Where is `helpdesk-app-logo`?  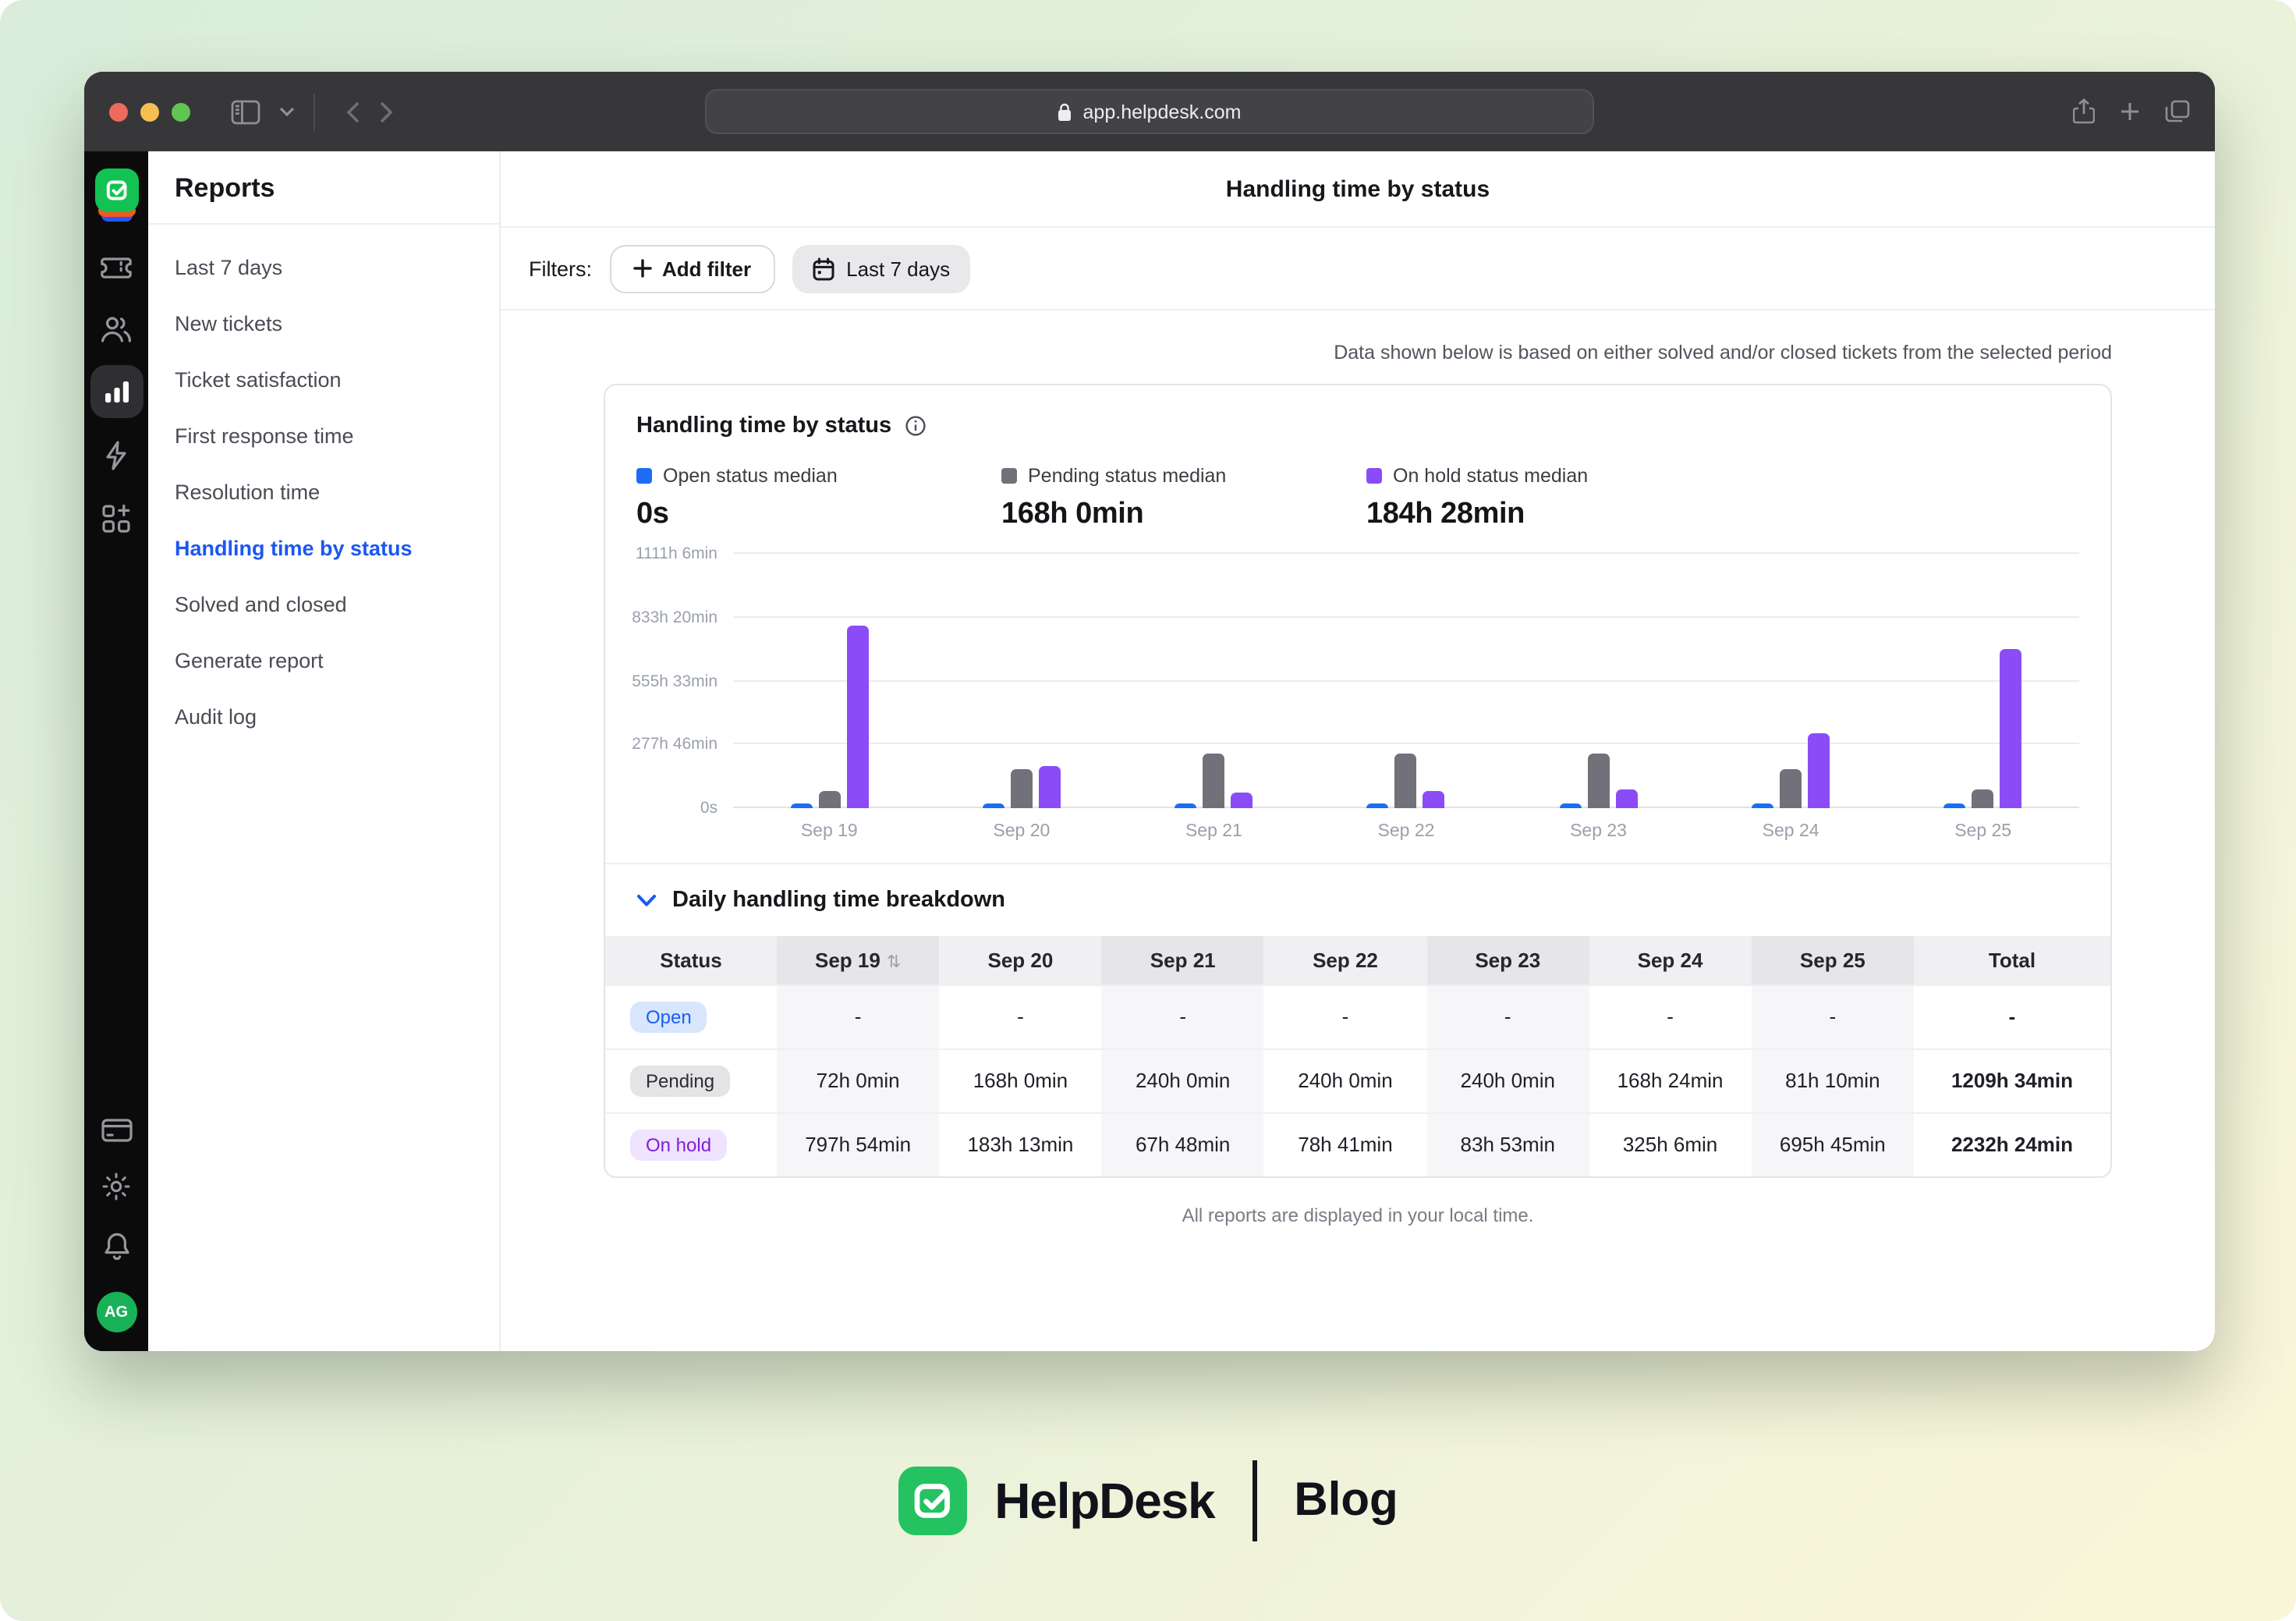 helpdesk-app-logo is located at coordinates (116, 195).